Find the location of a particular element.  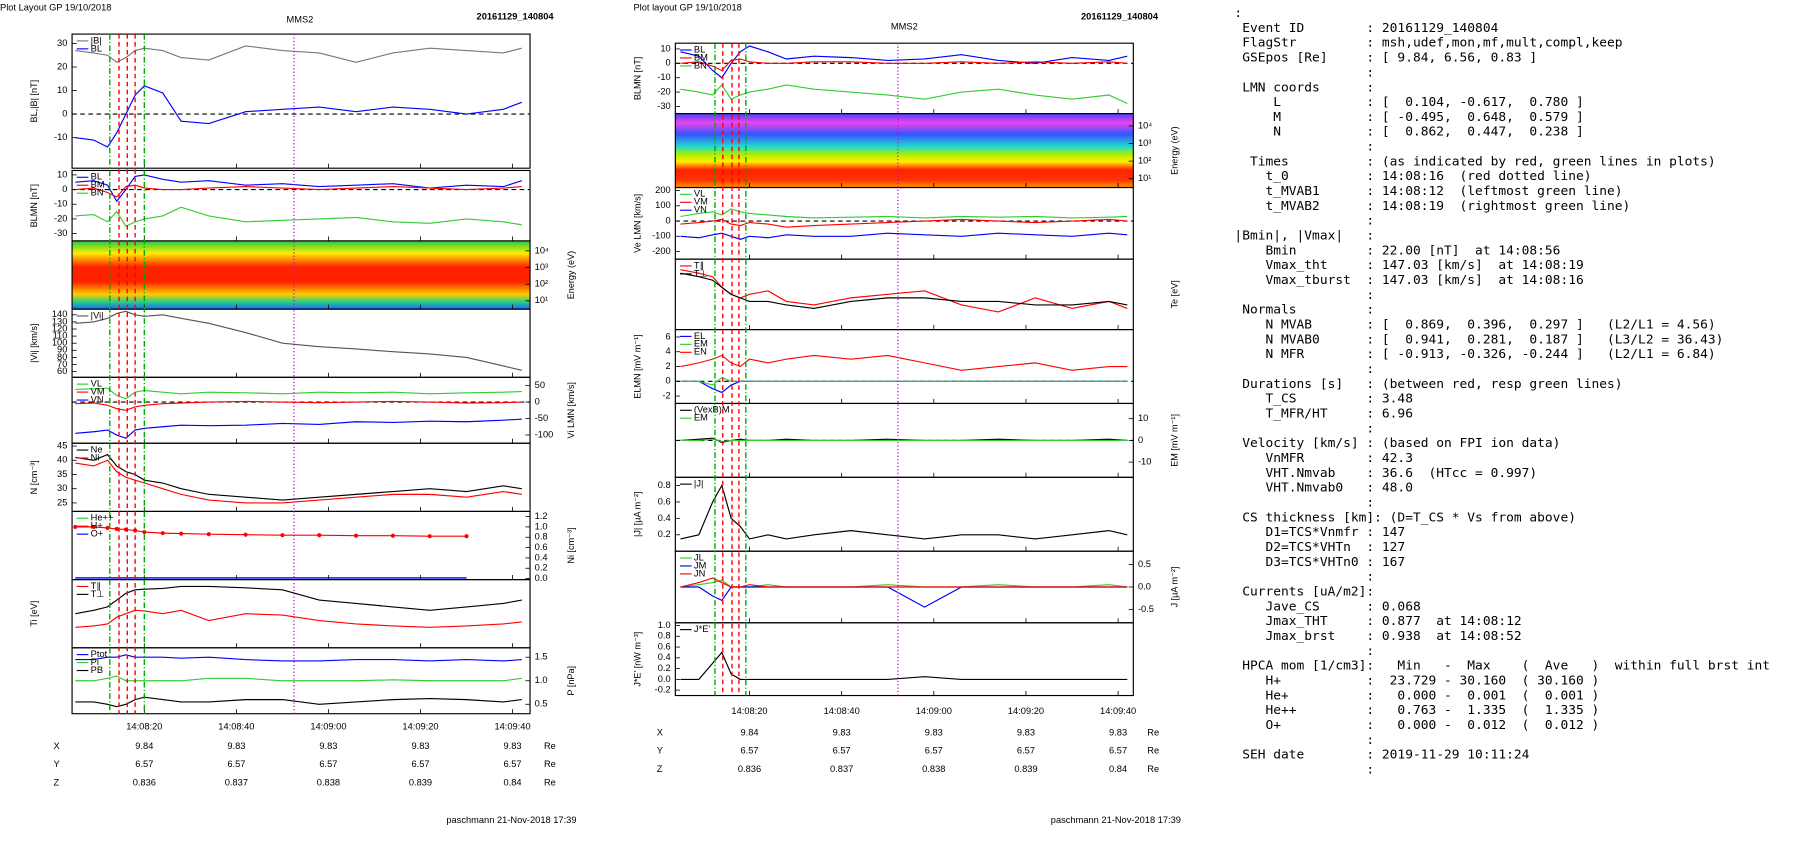

y-axis-label: Energy (eV) is located at coordinates (1174, 150).